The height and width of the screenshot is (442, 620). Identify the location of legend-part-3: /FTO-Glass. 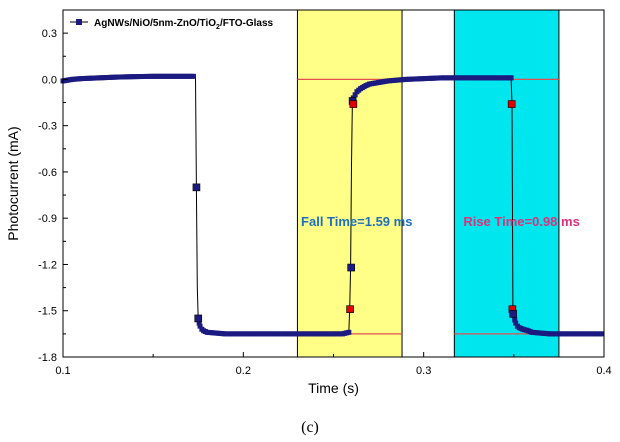
(247, 23).